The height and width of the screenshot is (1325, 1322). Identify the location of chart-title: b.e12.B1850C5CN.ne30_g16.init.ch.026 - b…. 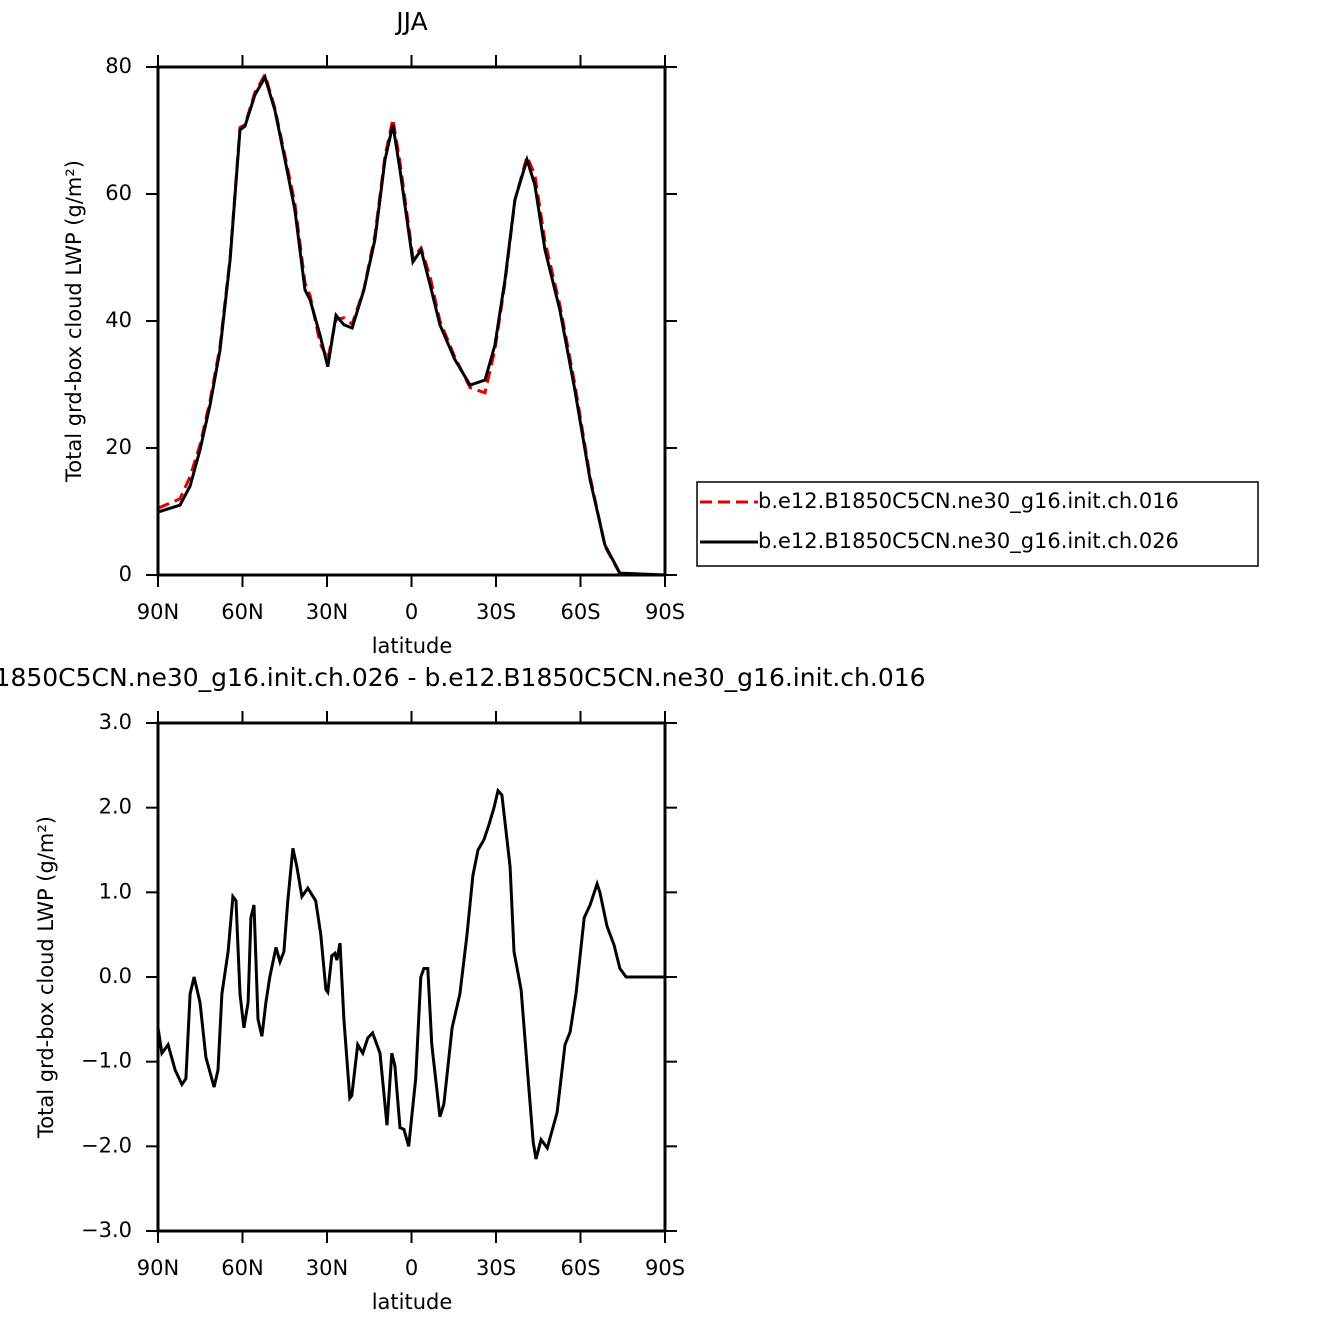
(463, 677).